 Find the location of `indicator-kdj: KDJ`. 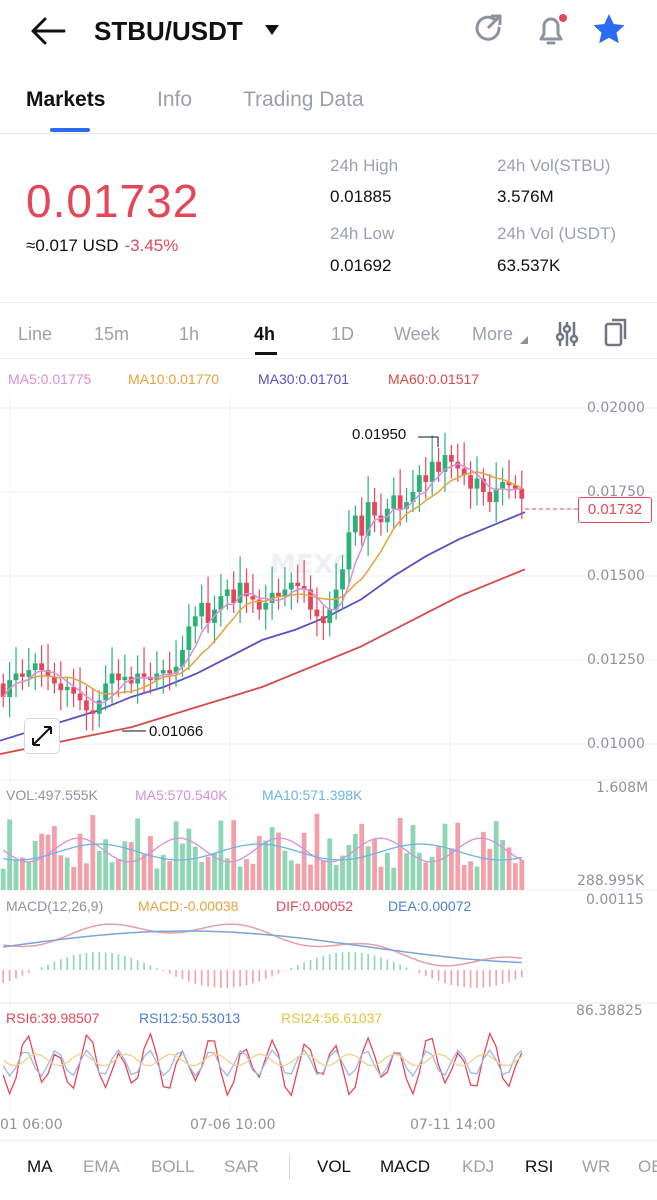

indicator-kdj: KDJ is located at coordinates (478, 1166).